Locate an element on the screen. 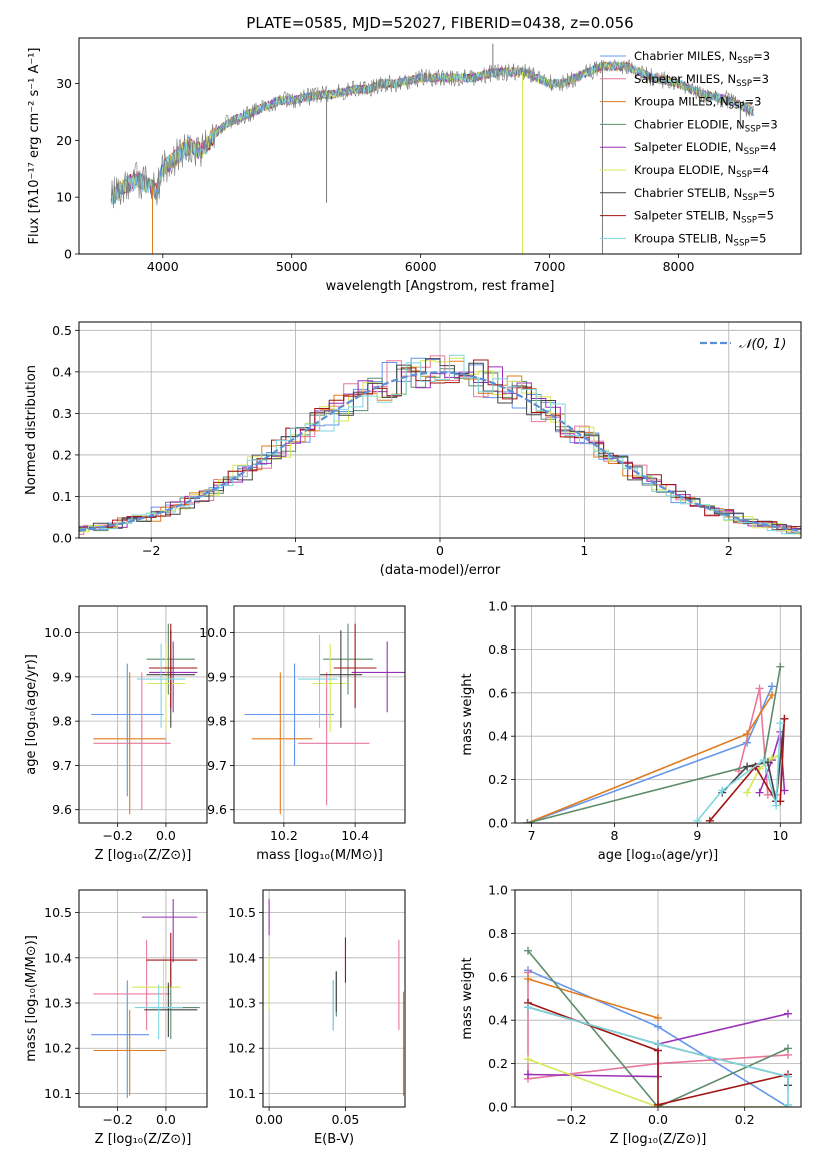 The height and width of the screenshot is (1170, 819). legend-entry-name: Kroupa STELIB, N is located at coordinates (684, 238).